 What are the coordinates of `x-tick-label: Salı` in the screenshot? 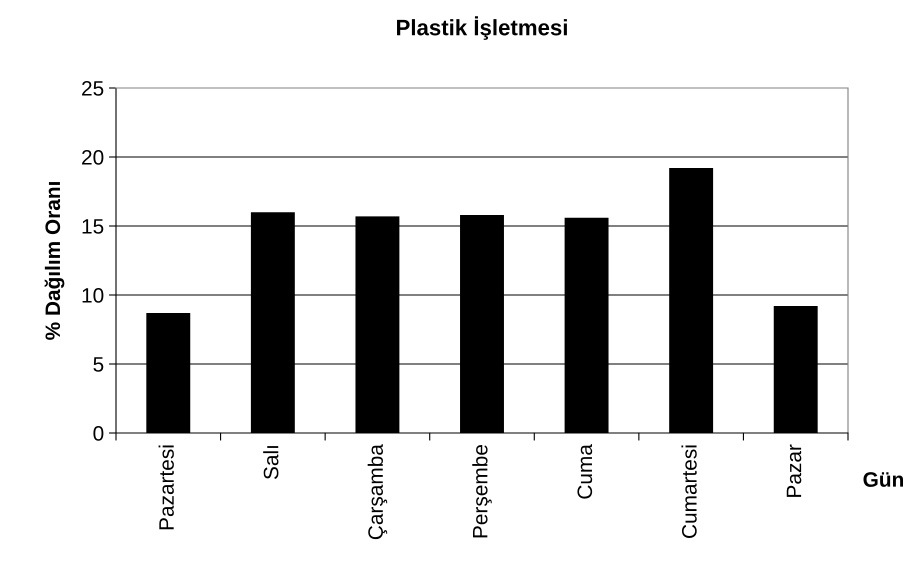 It's located at (270, 463).